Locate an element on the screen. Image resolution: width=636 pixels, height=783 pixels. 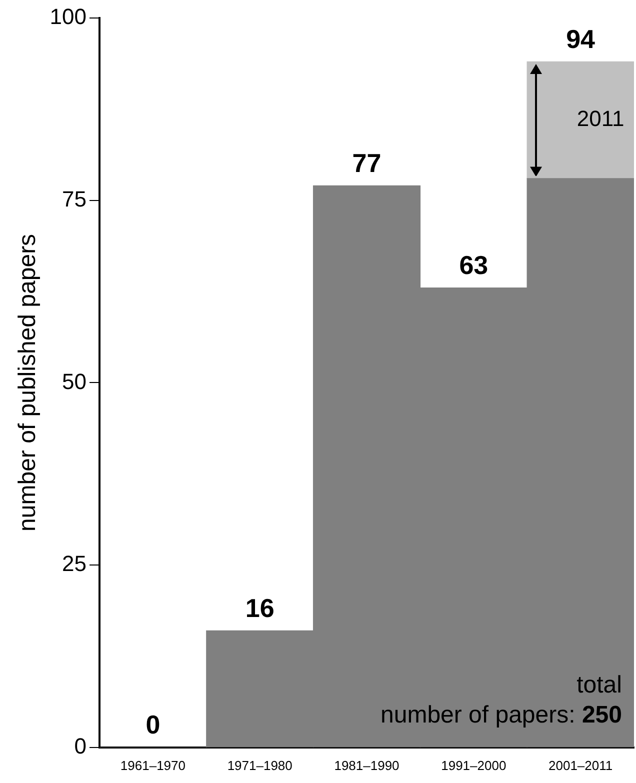
y-tick-label: 0 is located at coordinates (80, 745).